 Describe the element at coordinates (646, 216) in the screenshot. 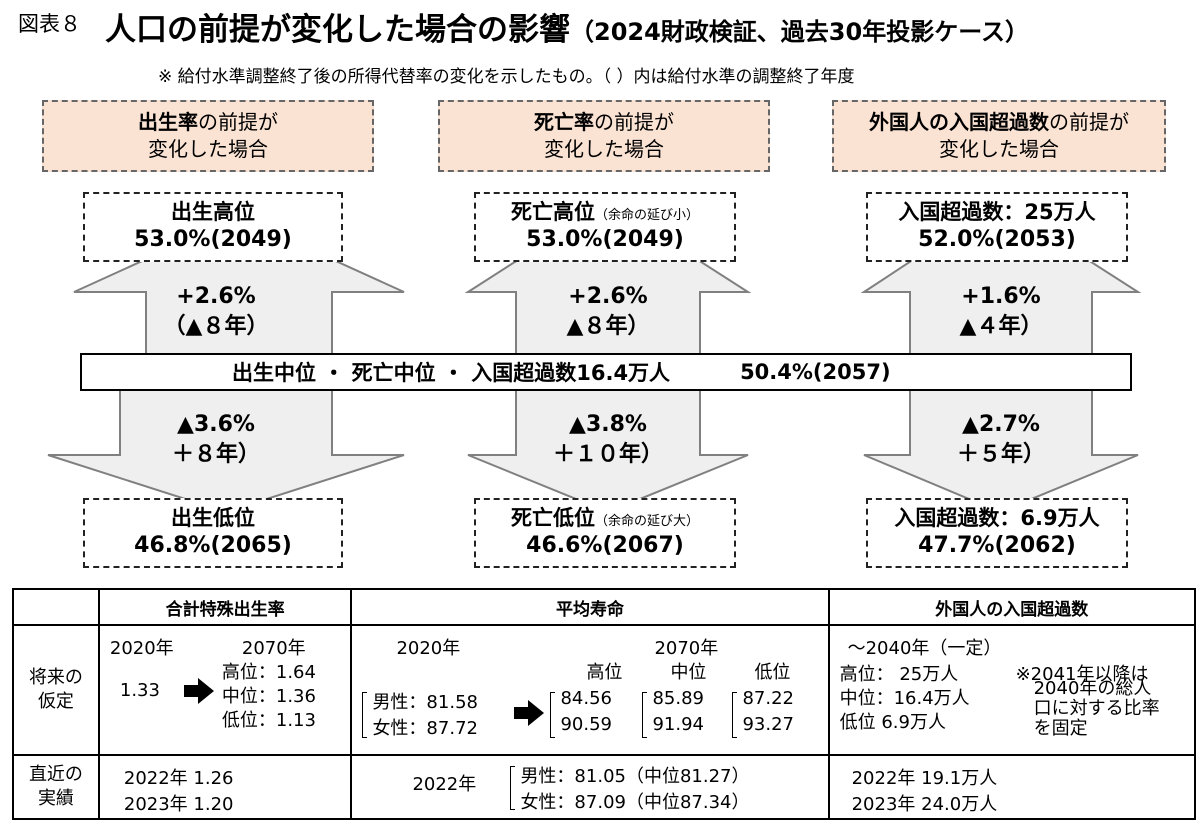

I see `scenario-note: （余命の延び小）` at that location.